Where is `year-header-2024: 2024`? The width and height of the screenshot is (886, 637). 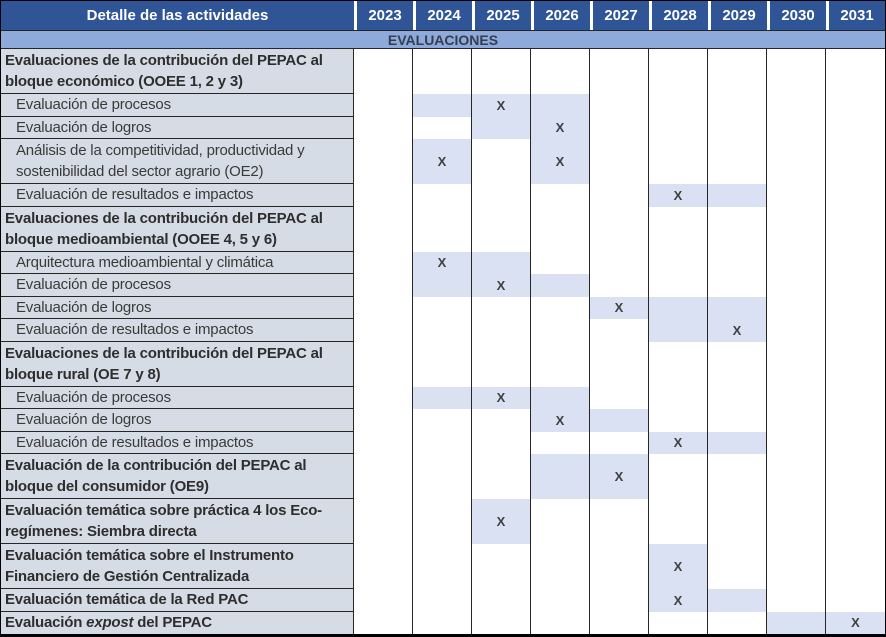
year-header-2024: 2024 is located at coordinates (442, 15).